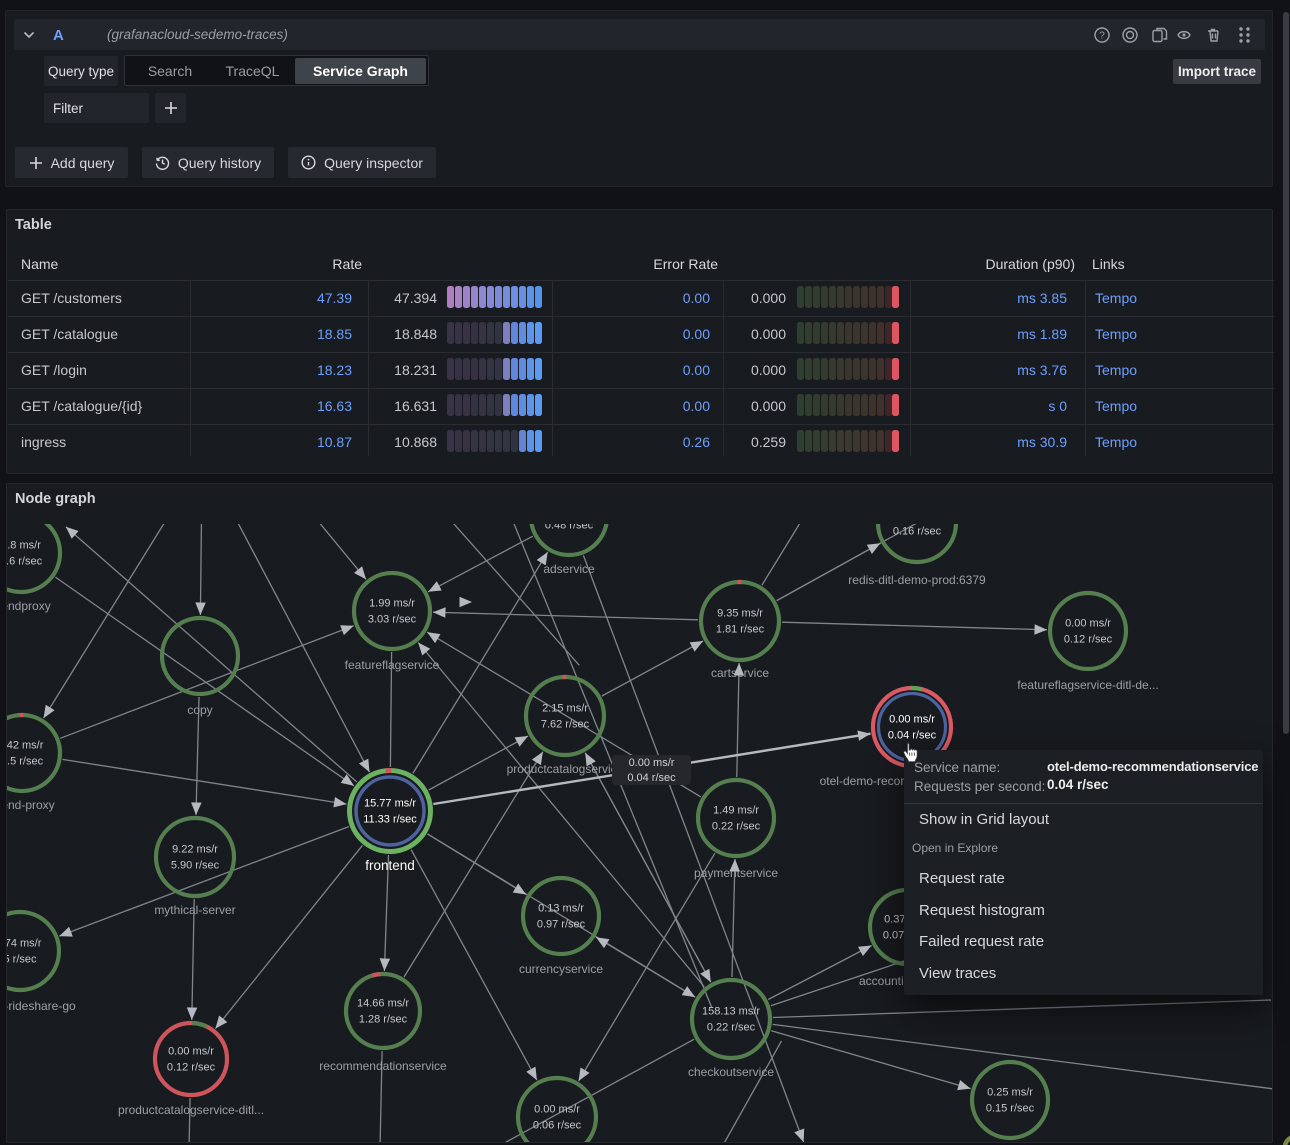 The width and height of the screenshot is (1290, 1145). Describe the element at coordinates (383, 1066) in the screenshot. I see `svg-text: recommendationservice` at that location.